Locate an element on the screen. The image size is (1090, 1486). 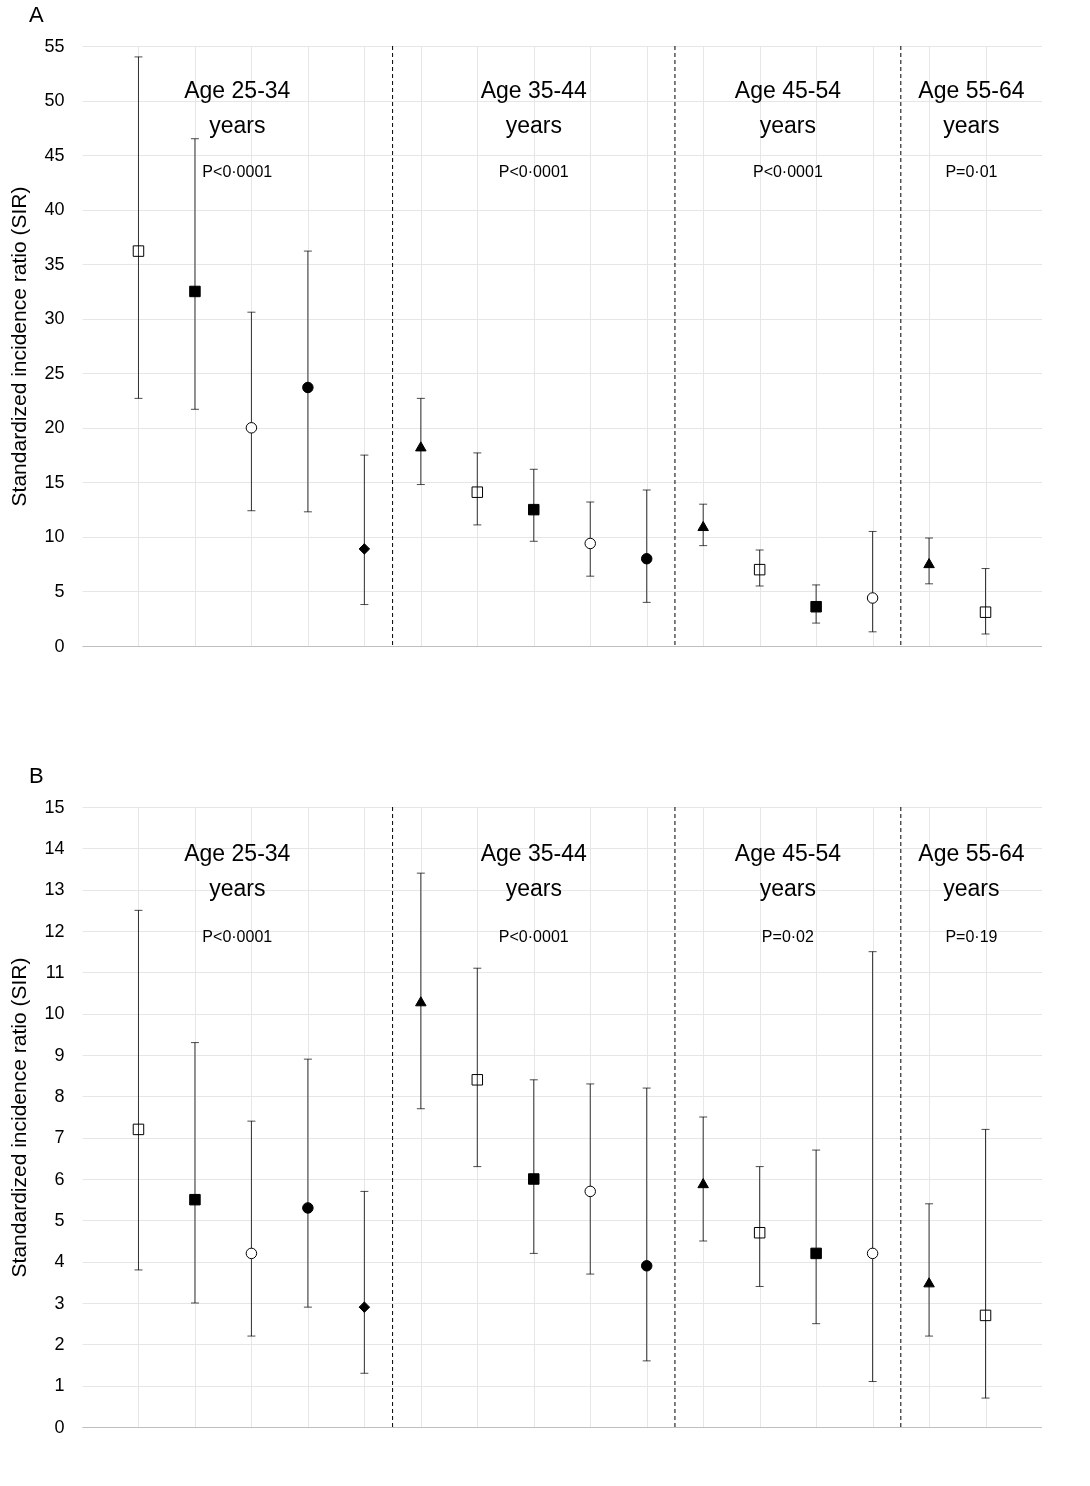
y-tick-label: 8 is located at coordinates (59, 1095).